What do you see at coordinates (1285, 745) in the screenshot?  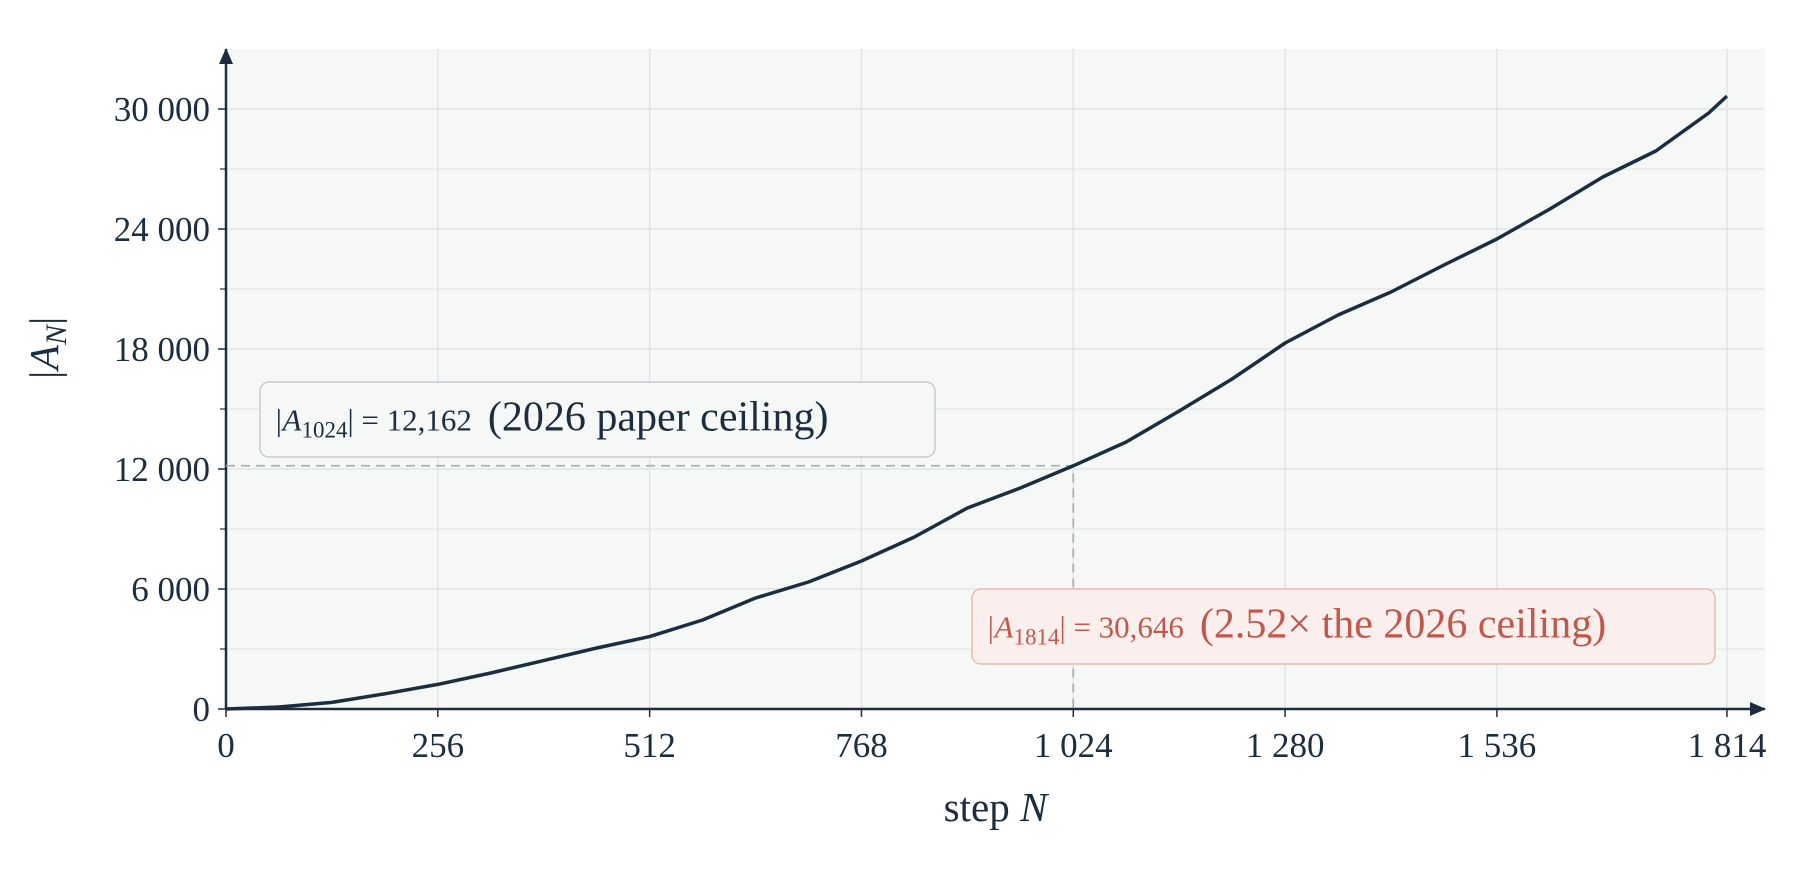 I see `x-tick-label: 1 280` at bounding box center [1285, 745].